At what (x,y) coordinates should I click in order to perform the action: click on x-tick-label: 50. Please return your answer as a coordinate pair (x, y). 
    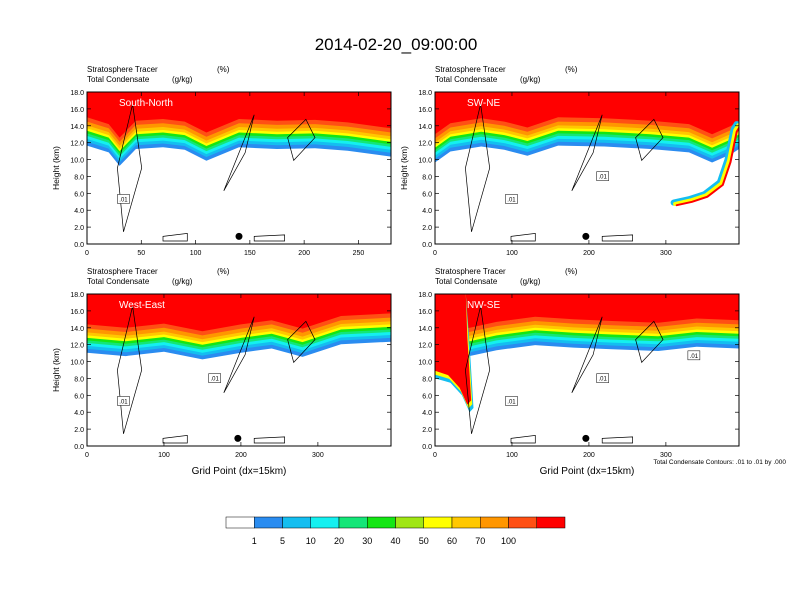
    Looking at the image, I should click on (141, 253).